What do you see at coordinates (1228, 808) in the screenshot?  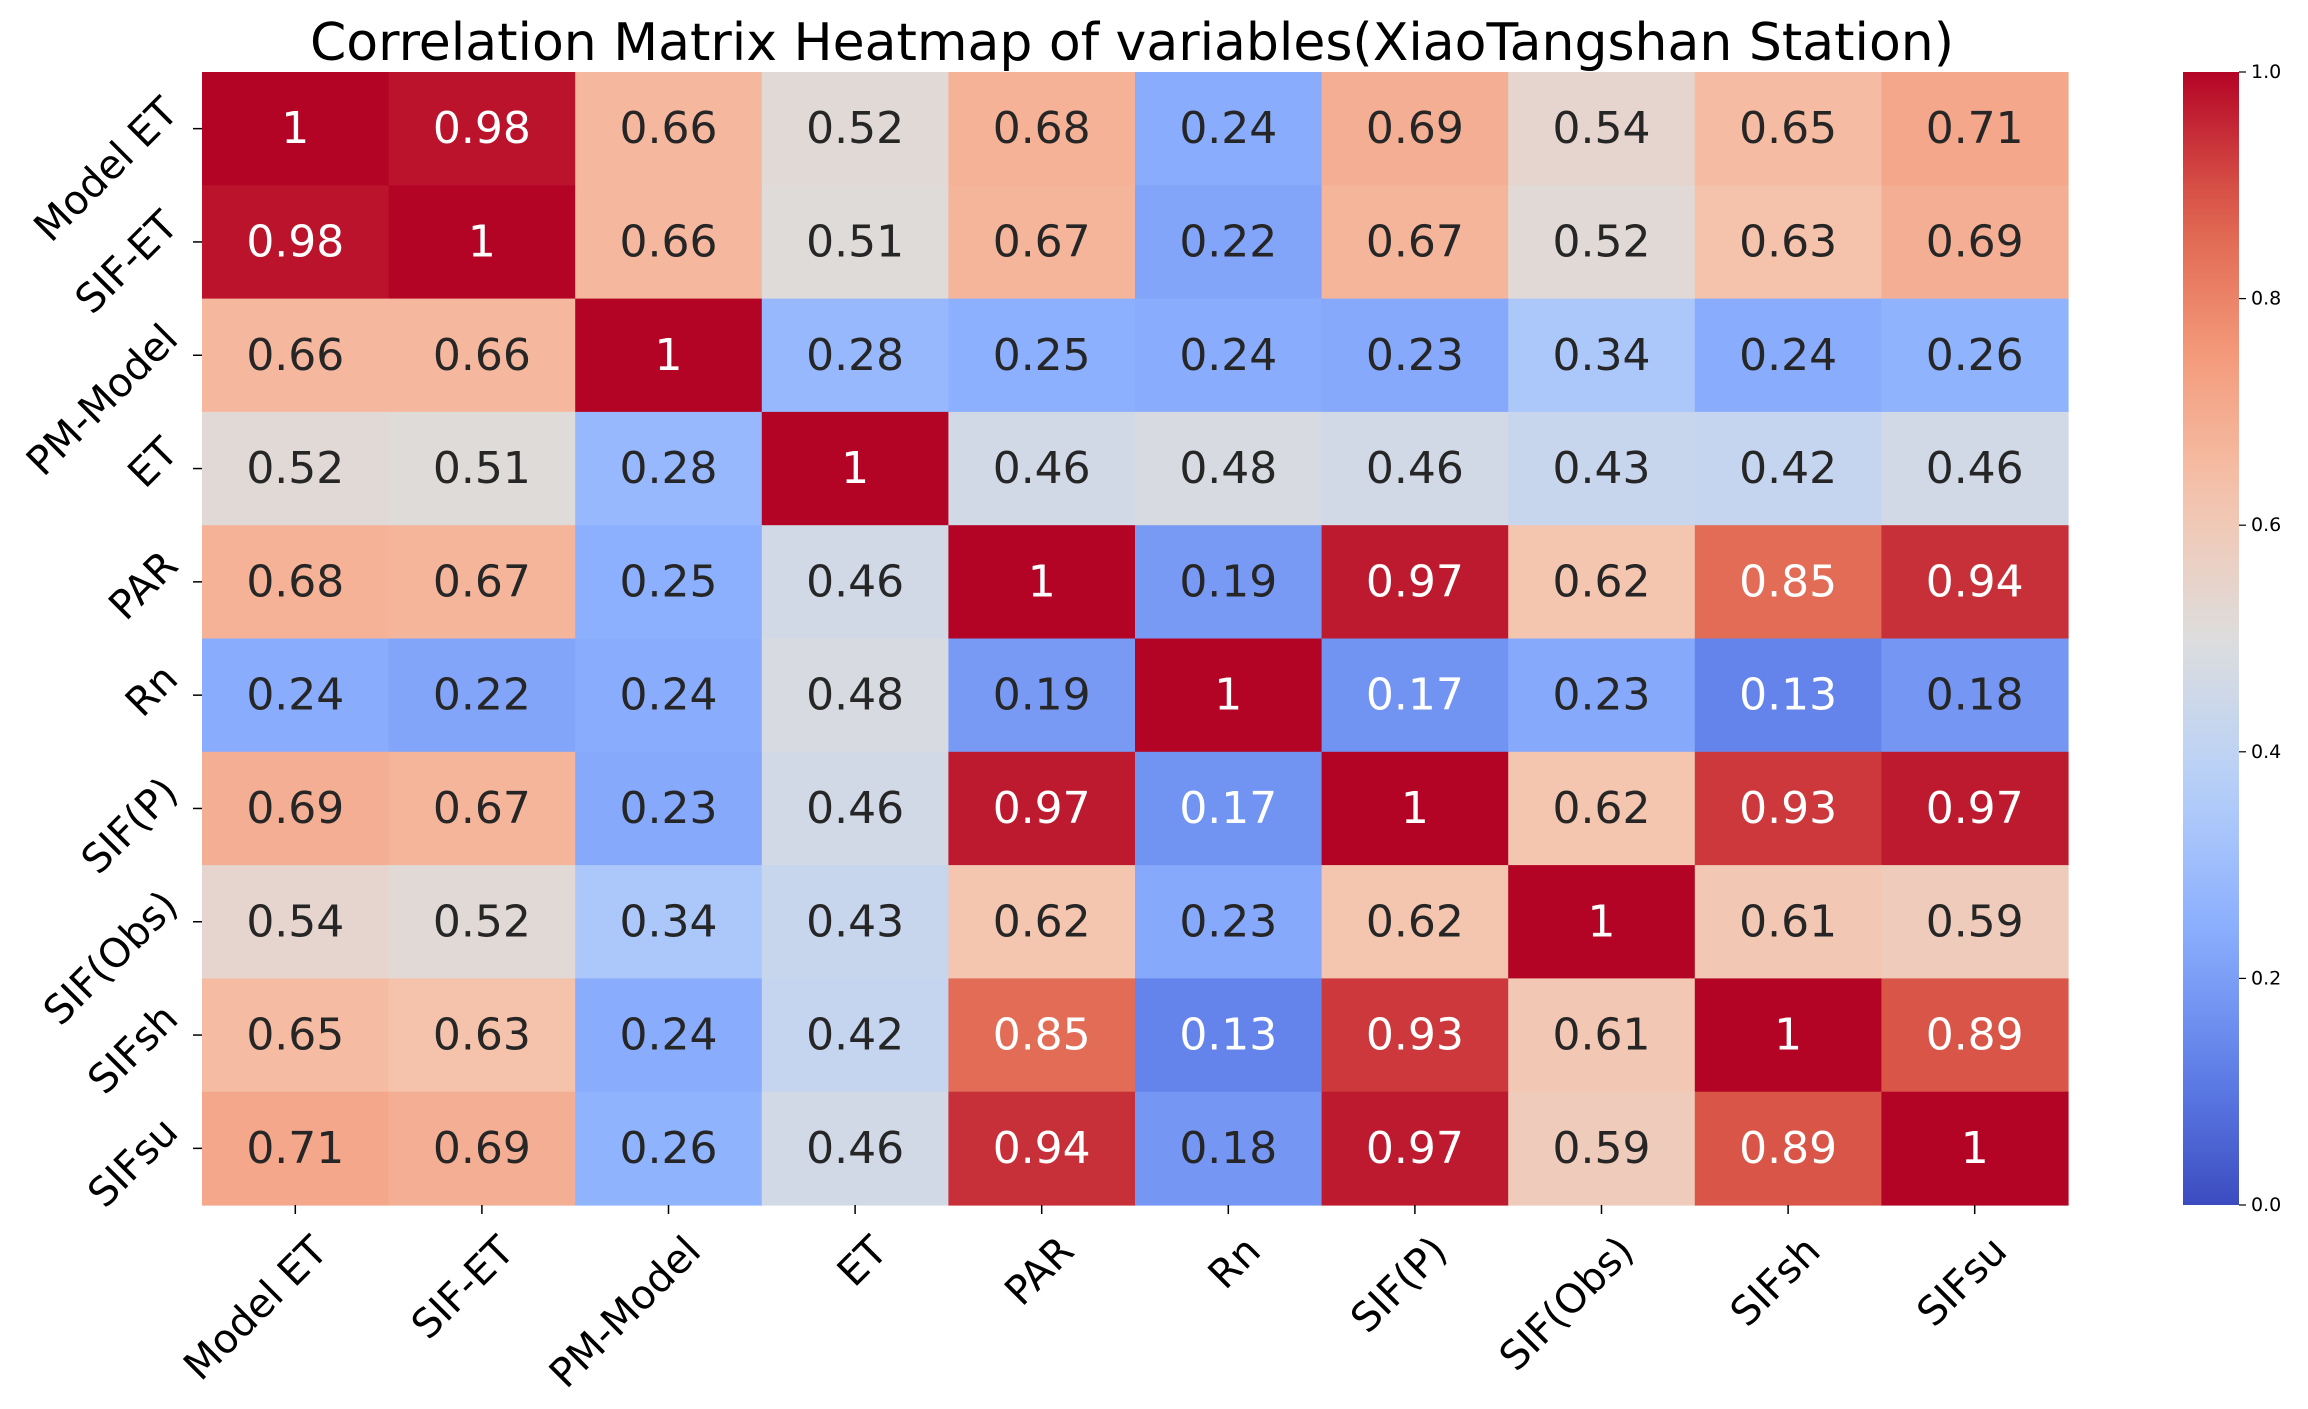 I see `cell-annotation: 0.17` at bounding box center [1228, 808].